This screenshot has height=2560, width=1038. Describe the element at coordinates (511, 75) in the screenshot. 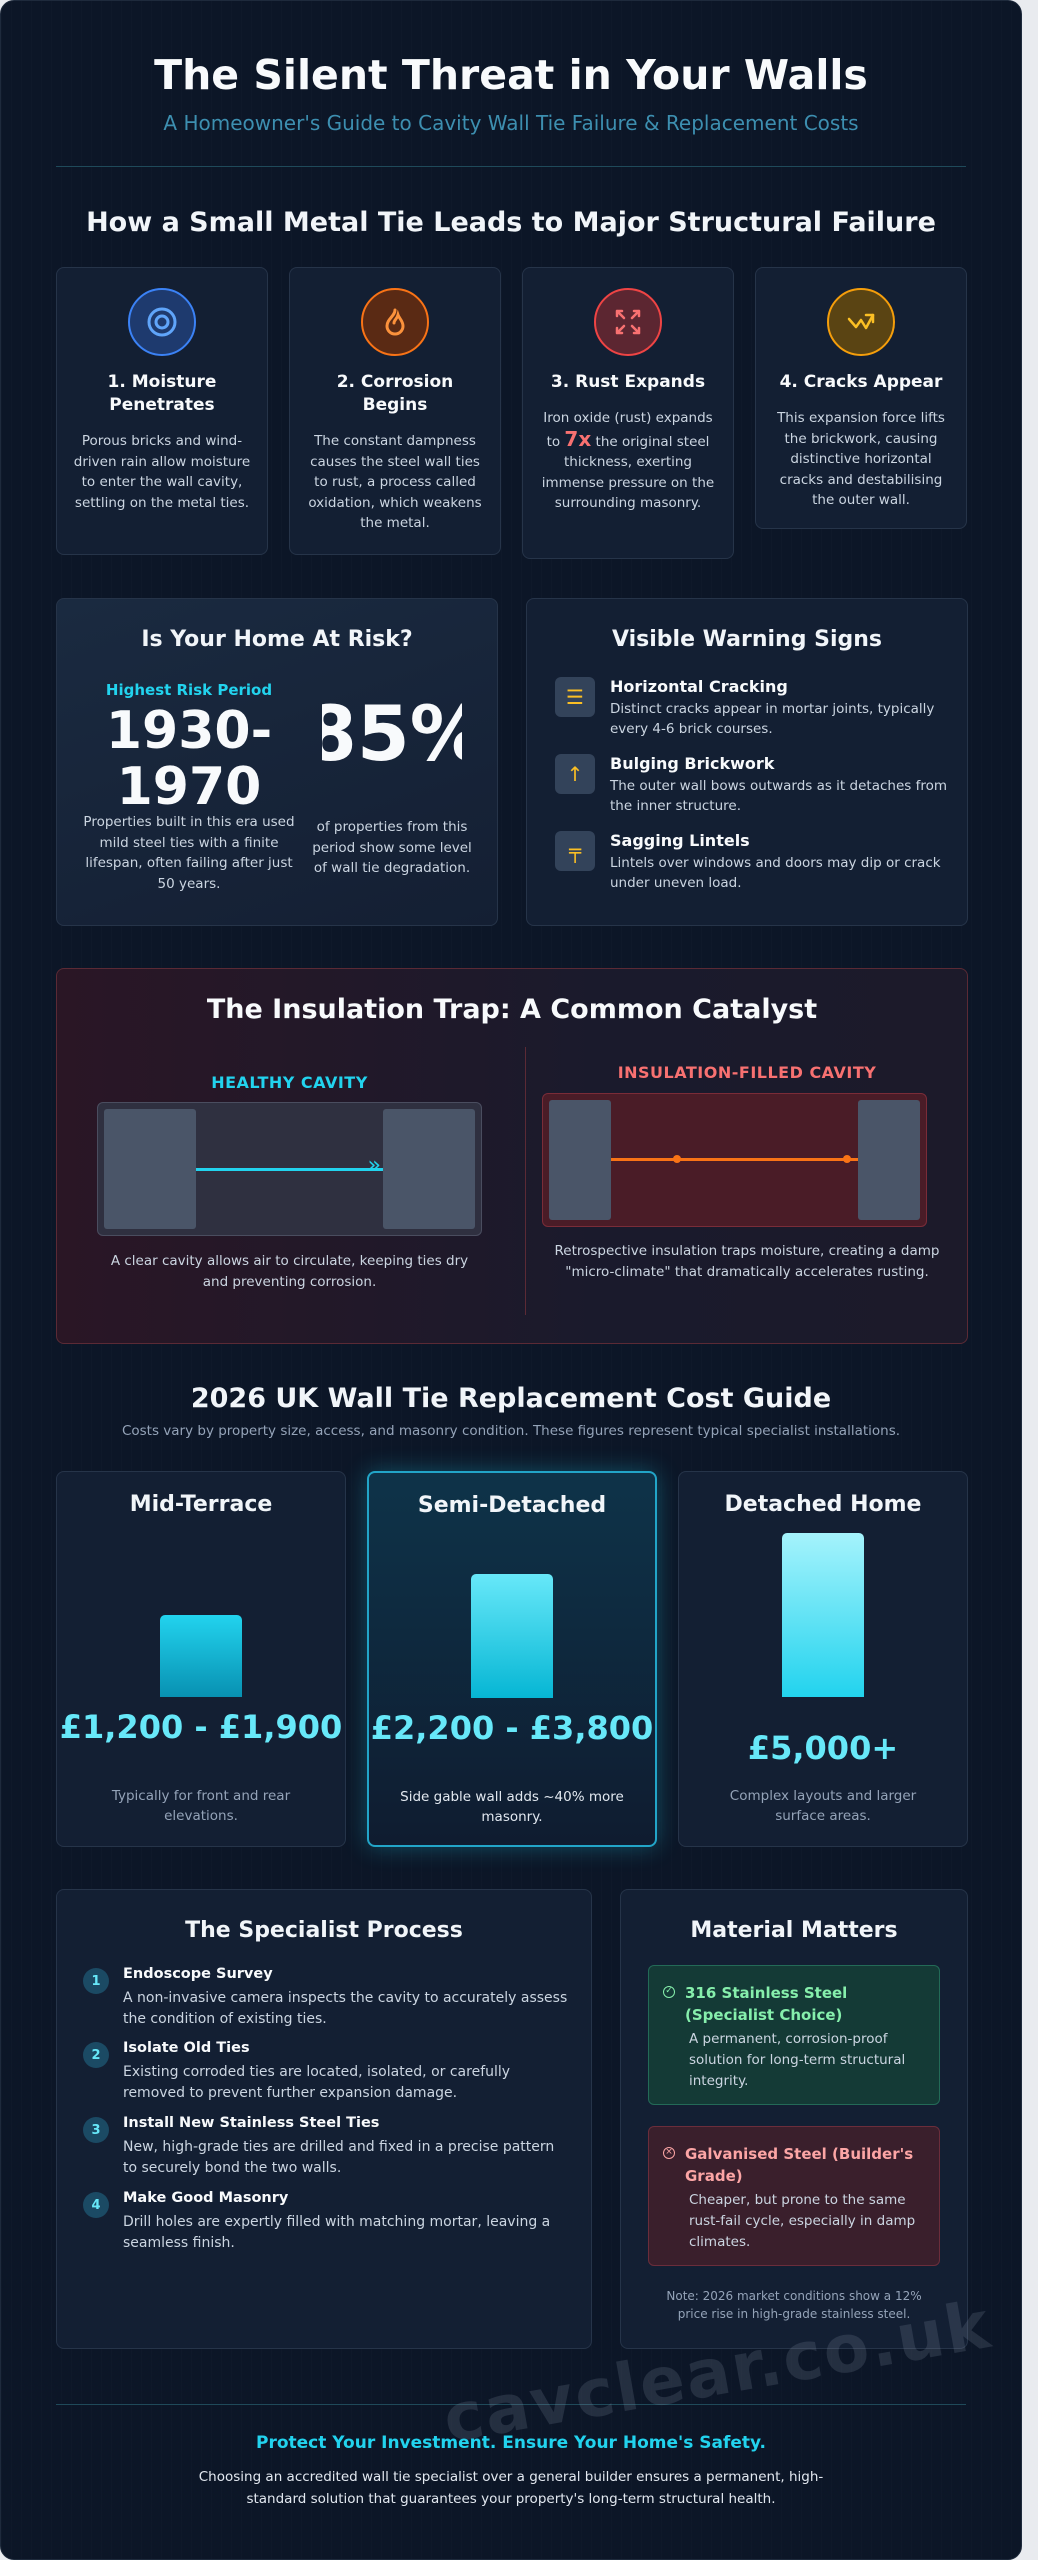

I see `page-title: The Silent Threat in Your Walls` at that location.